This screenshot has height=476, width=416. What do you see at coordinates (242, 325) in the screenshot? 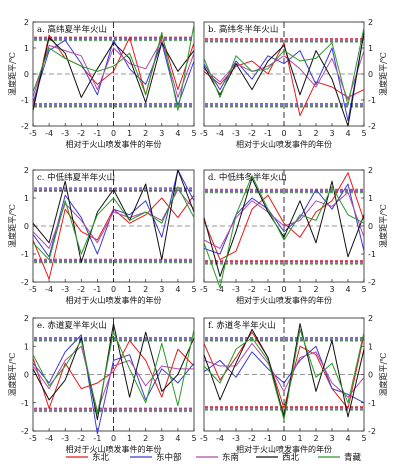
I see `panel-f-title: f. 赤道冬半年火山` at bounding box center [242, 325].